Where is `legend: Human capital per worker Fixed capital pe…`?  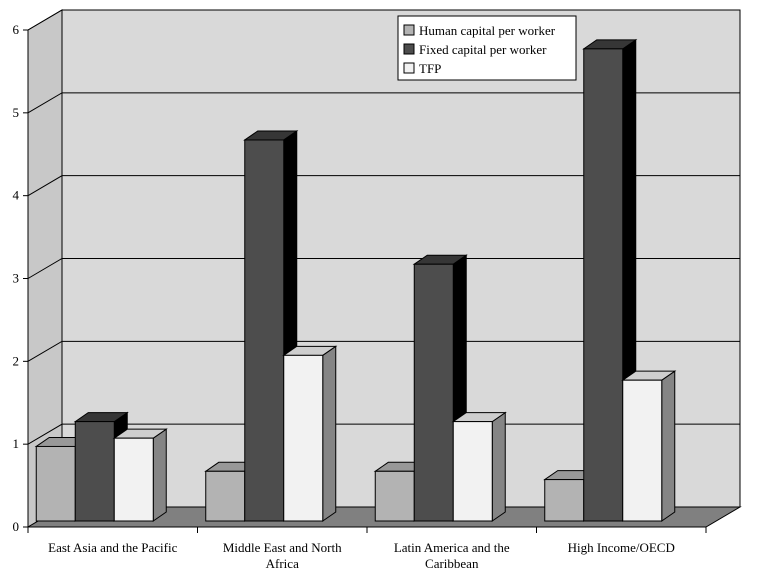 legend: Human capital per worker Fixed capital pe… is located at coordinates (487, 48).